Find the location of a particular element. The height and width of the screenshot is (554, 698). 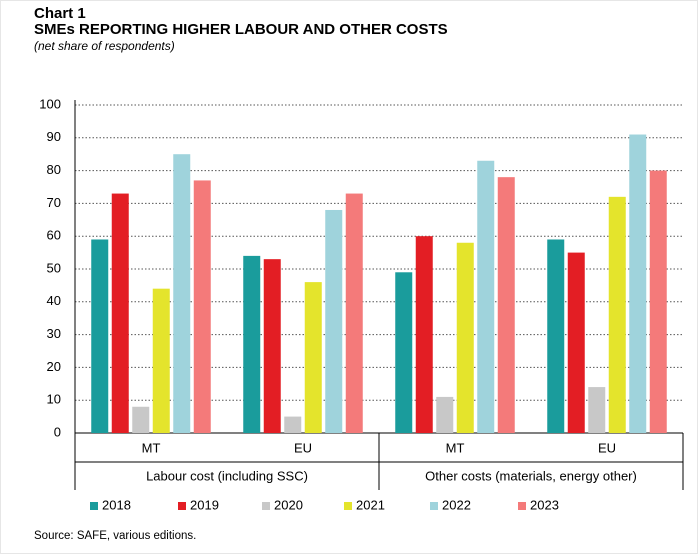

chart-label: Chart 1 is located at coordinates (60, 13).